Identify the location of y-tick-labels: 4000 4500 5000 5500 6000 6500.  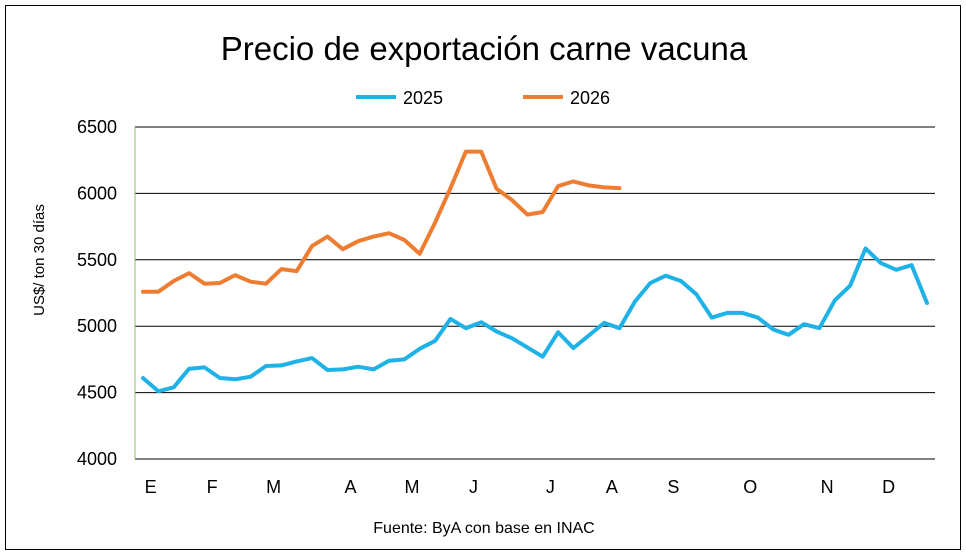
(97, 293).